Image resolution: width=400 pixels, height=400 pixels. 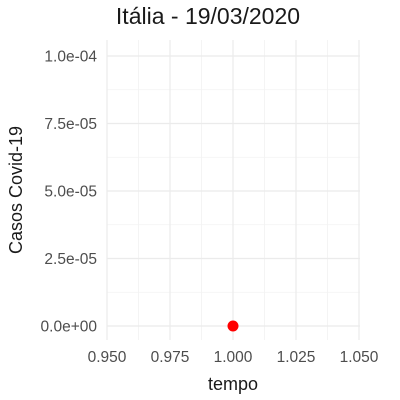 I want to click on y-tick-label: 7.5e-05, so click(x=70, y=124).